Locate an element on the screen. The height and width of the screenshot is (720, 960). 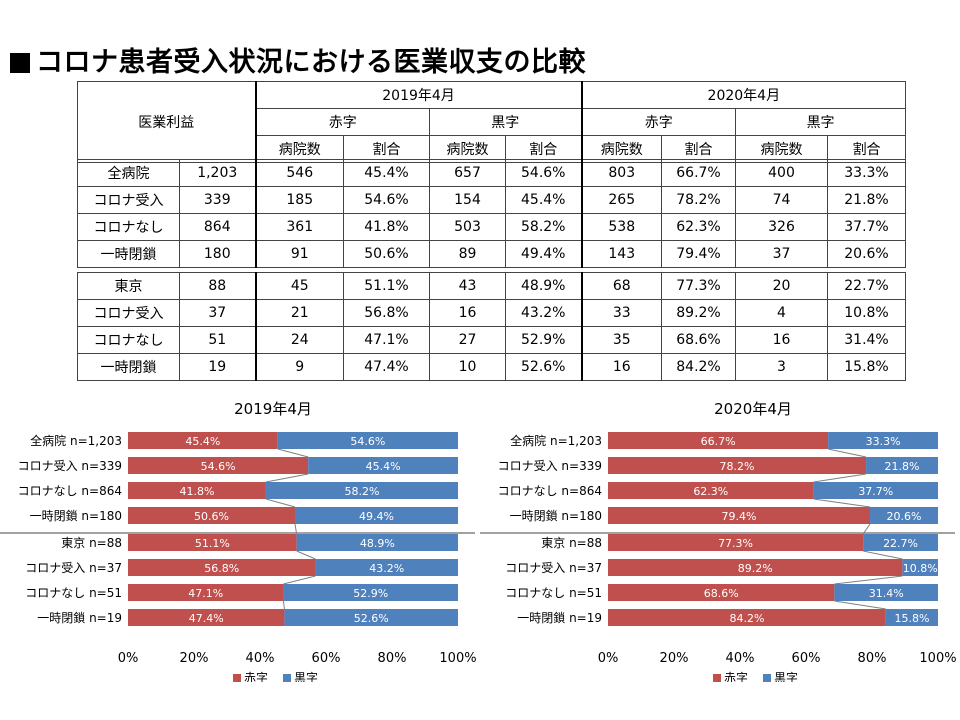
data-label-blue: 22.7% is located at coordinates (900, 543).